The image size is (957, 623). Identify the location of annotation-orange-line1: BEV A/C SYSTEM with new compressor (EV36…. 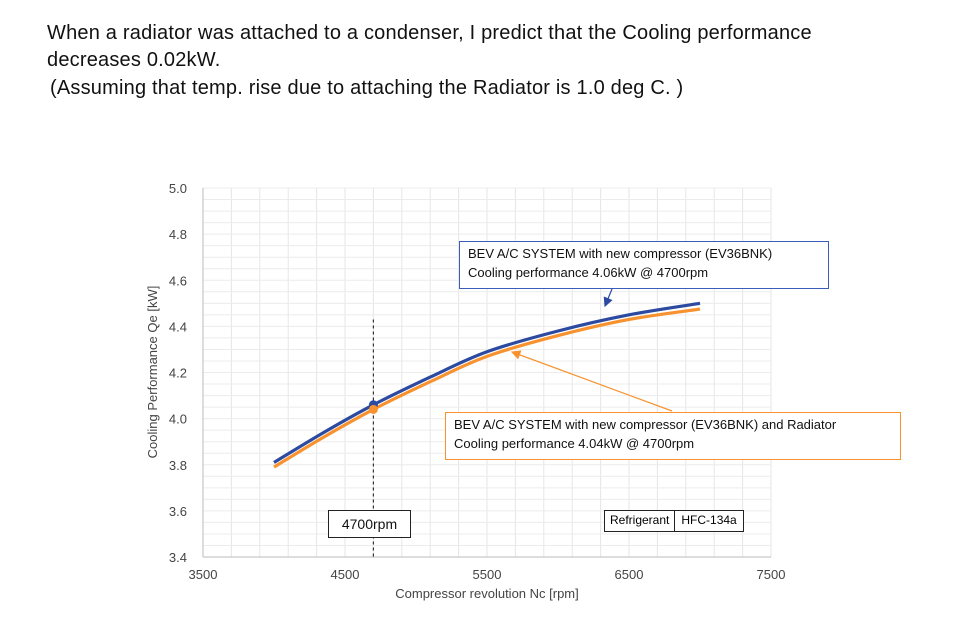
(645, 424).